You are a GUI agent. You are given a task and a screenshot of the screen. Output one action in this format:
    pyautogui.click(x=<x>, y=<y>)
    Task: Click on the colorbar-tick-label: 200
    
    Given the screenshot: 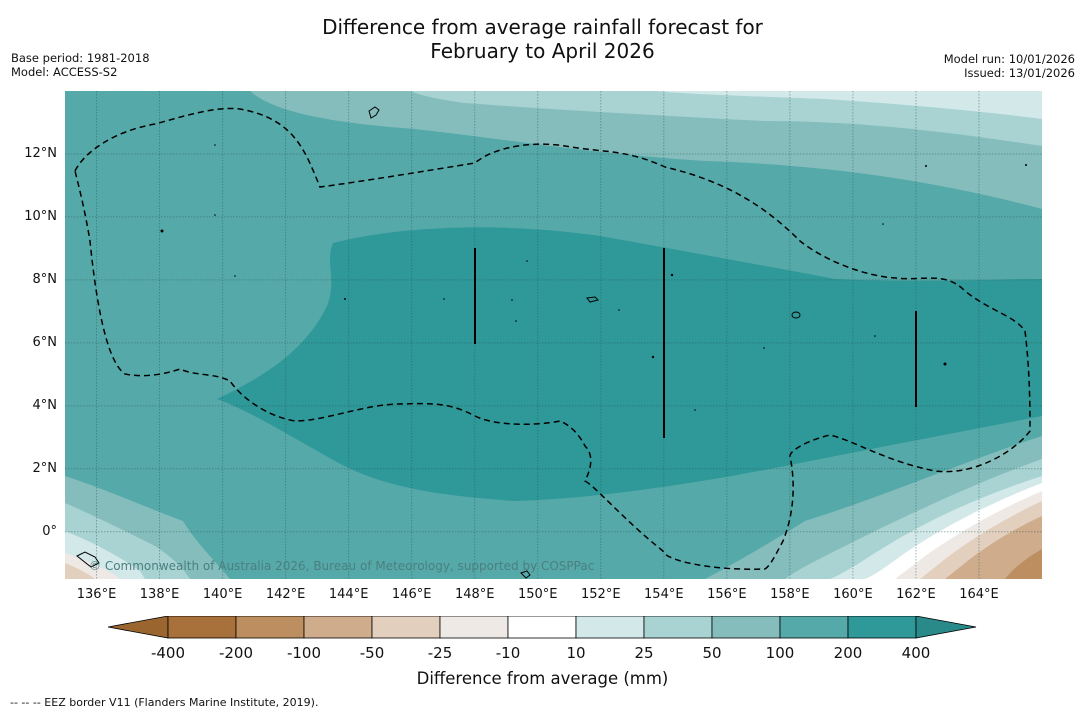 What is the action you would take?
    pyautogui.click(x=848, y=653)
    